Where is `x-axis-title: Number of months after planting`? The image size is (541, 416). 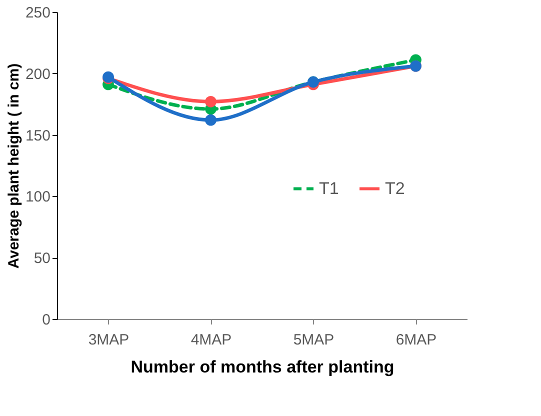
x-axis-title: Number of months after planting is located at coordinates (262, 367).